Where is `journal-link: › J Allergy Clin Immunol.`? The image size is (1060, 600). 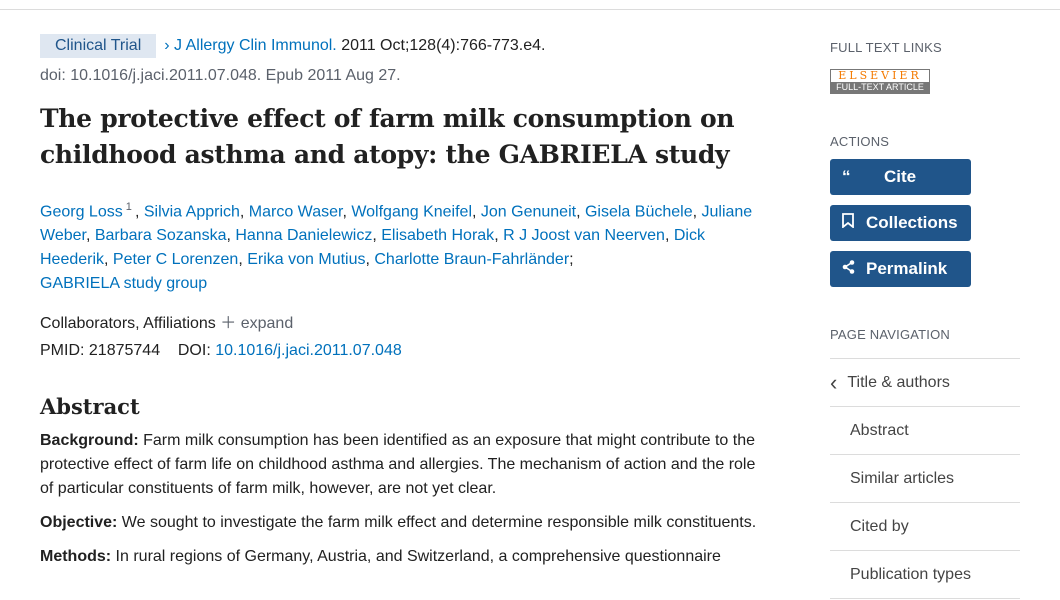 journal-link: › J Allergy Clin Immunol. is located at coordinates (250, 45).